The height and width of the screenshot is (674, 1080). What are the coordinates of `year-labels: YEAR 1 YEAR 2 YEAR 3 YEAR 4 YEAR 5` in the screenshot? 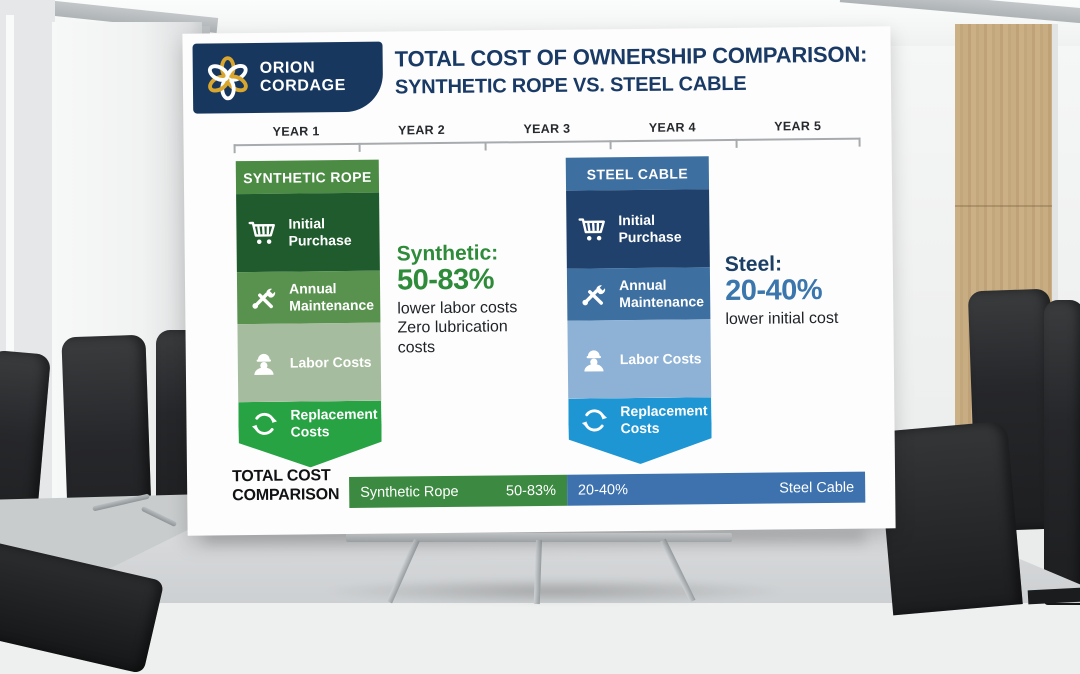 It's located at (546, 129).